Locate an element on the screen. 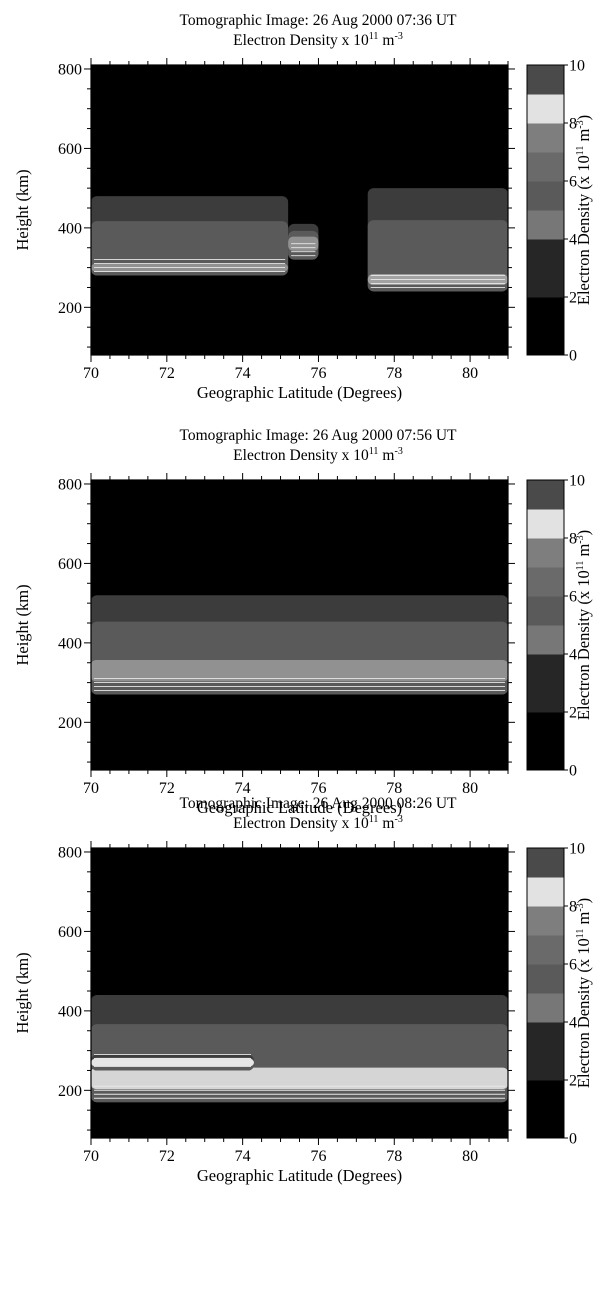  y-tick-label: 800 is located at coordinates (70, 852).